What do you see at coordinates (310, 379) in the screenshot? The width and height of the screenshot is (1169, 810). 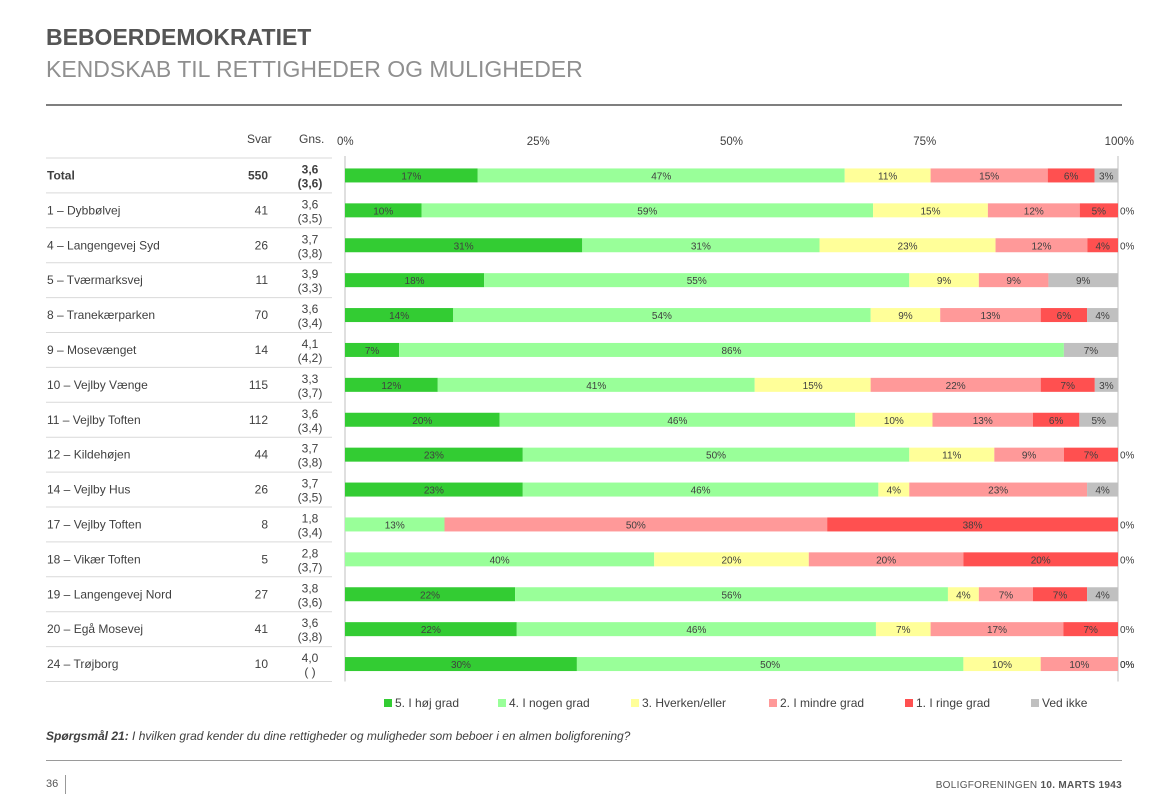 I see `row-gns: 3,3` at bounding box center [310, 379].